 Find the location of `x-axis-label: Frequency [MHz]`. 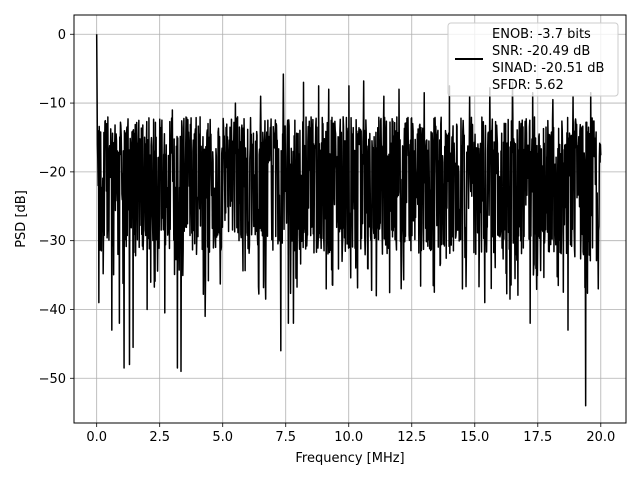

x-axis-label: Frequency [MHz] is located at coordinates (349, 458).